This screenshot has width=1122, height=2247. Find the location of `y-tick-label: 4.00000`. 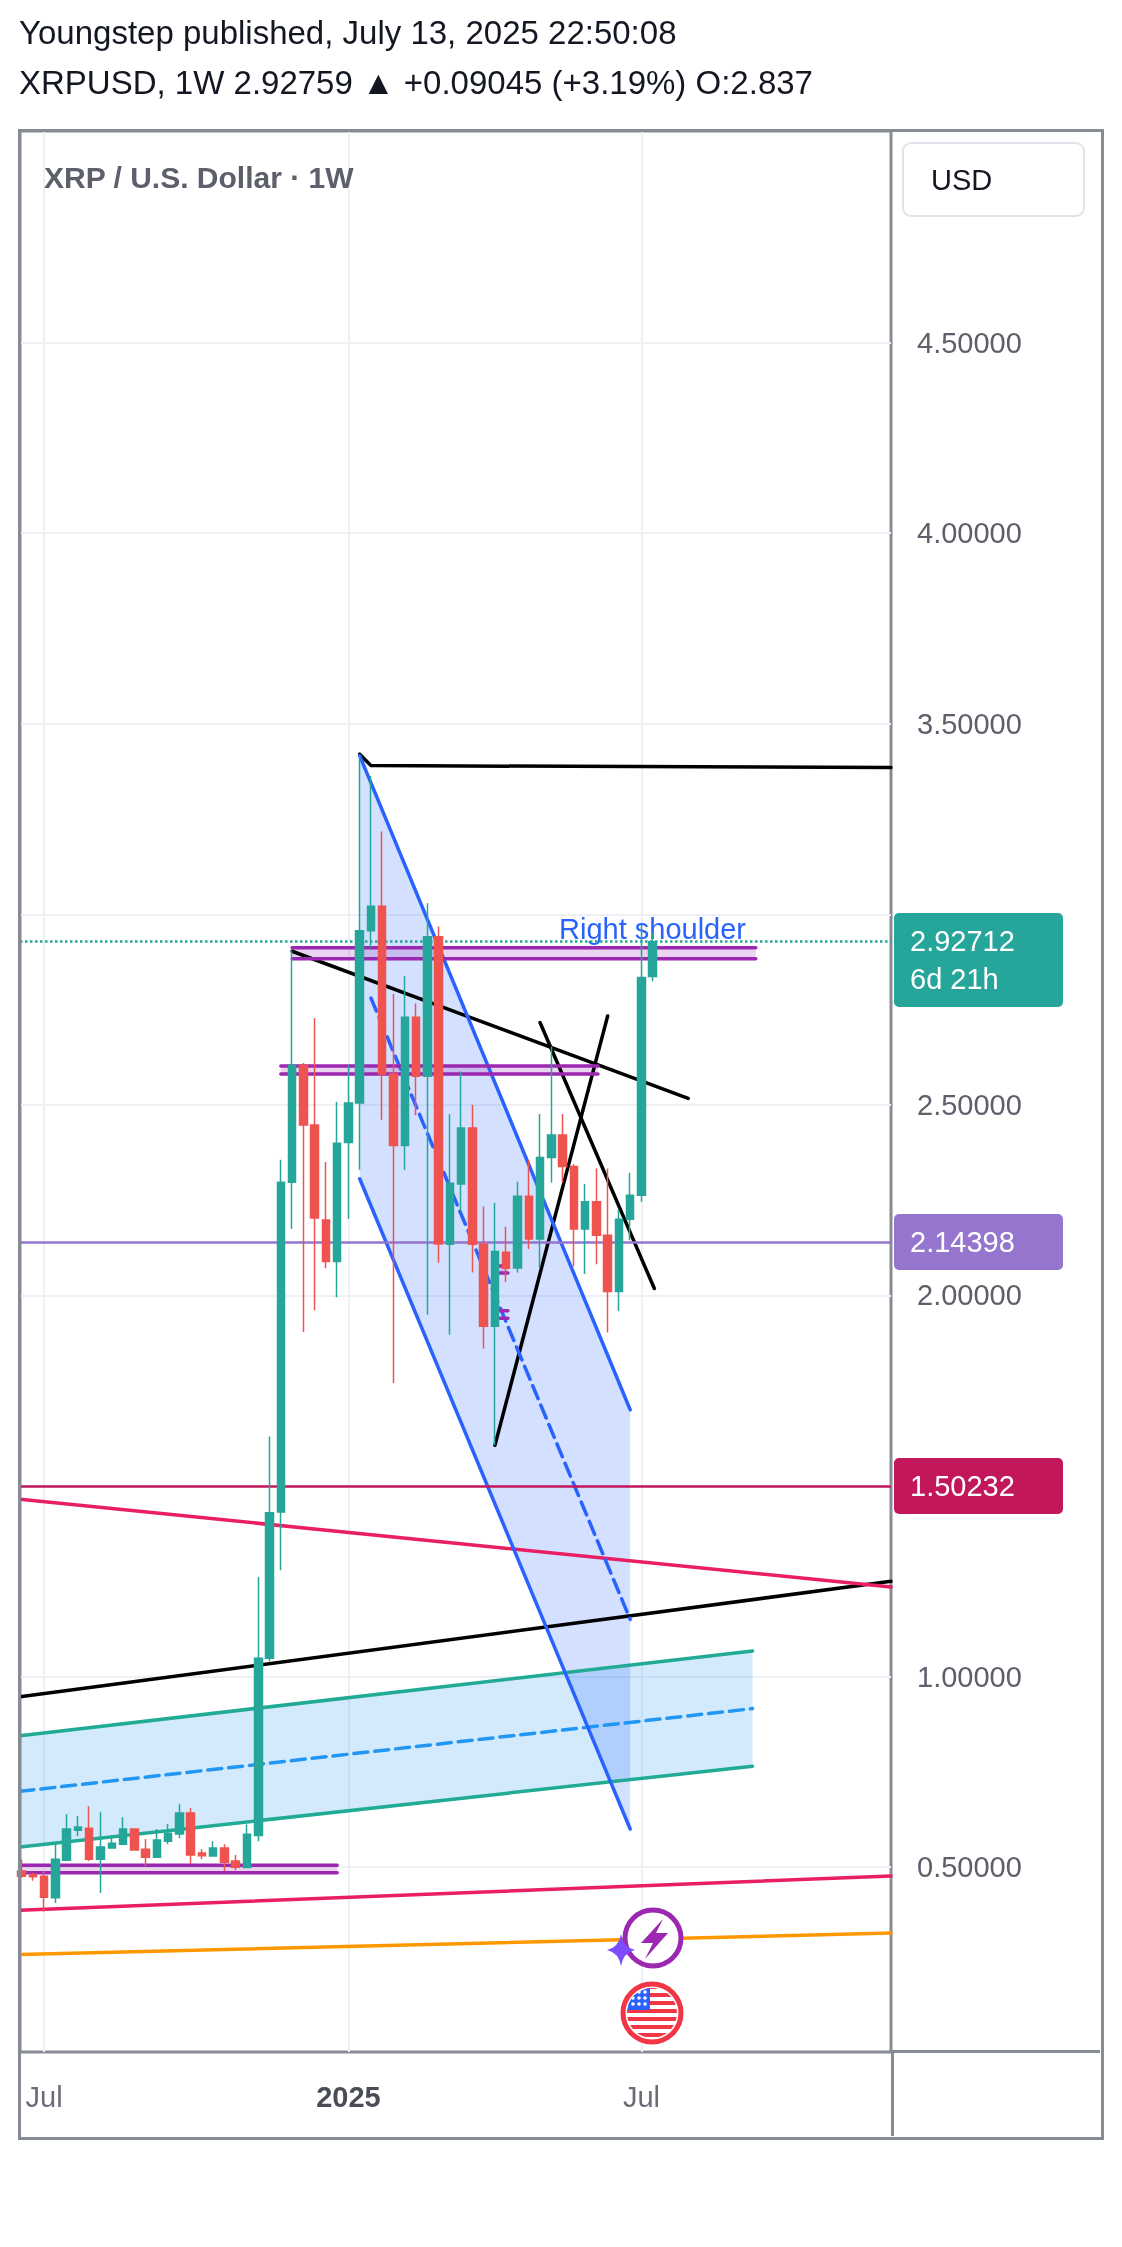

y-tick-label: 4.00000 is located at coordinates (969, 533).